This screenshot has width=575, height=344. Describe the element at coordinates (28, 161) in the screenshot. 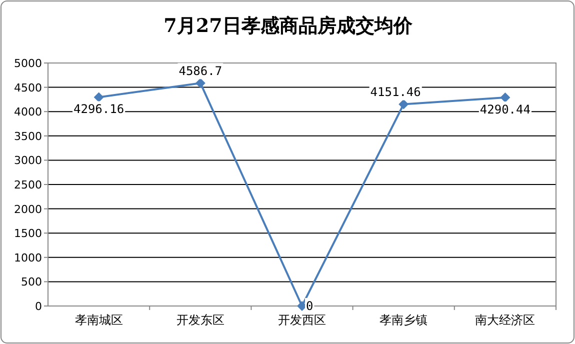

I see `y-tick-label: 3000` at that location.